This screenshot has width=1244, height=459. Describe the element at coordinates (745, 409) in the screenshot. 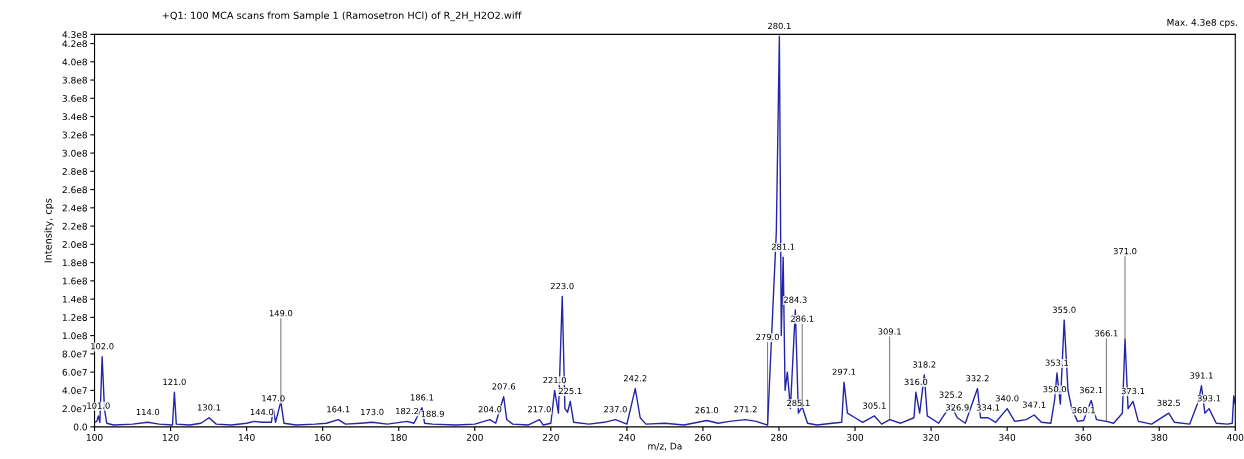

I see `annotation: 271.2` at that location.